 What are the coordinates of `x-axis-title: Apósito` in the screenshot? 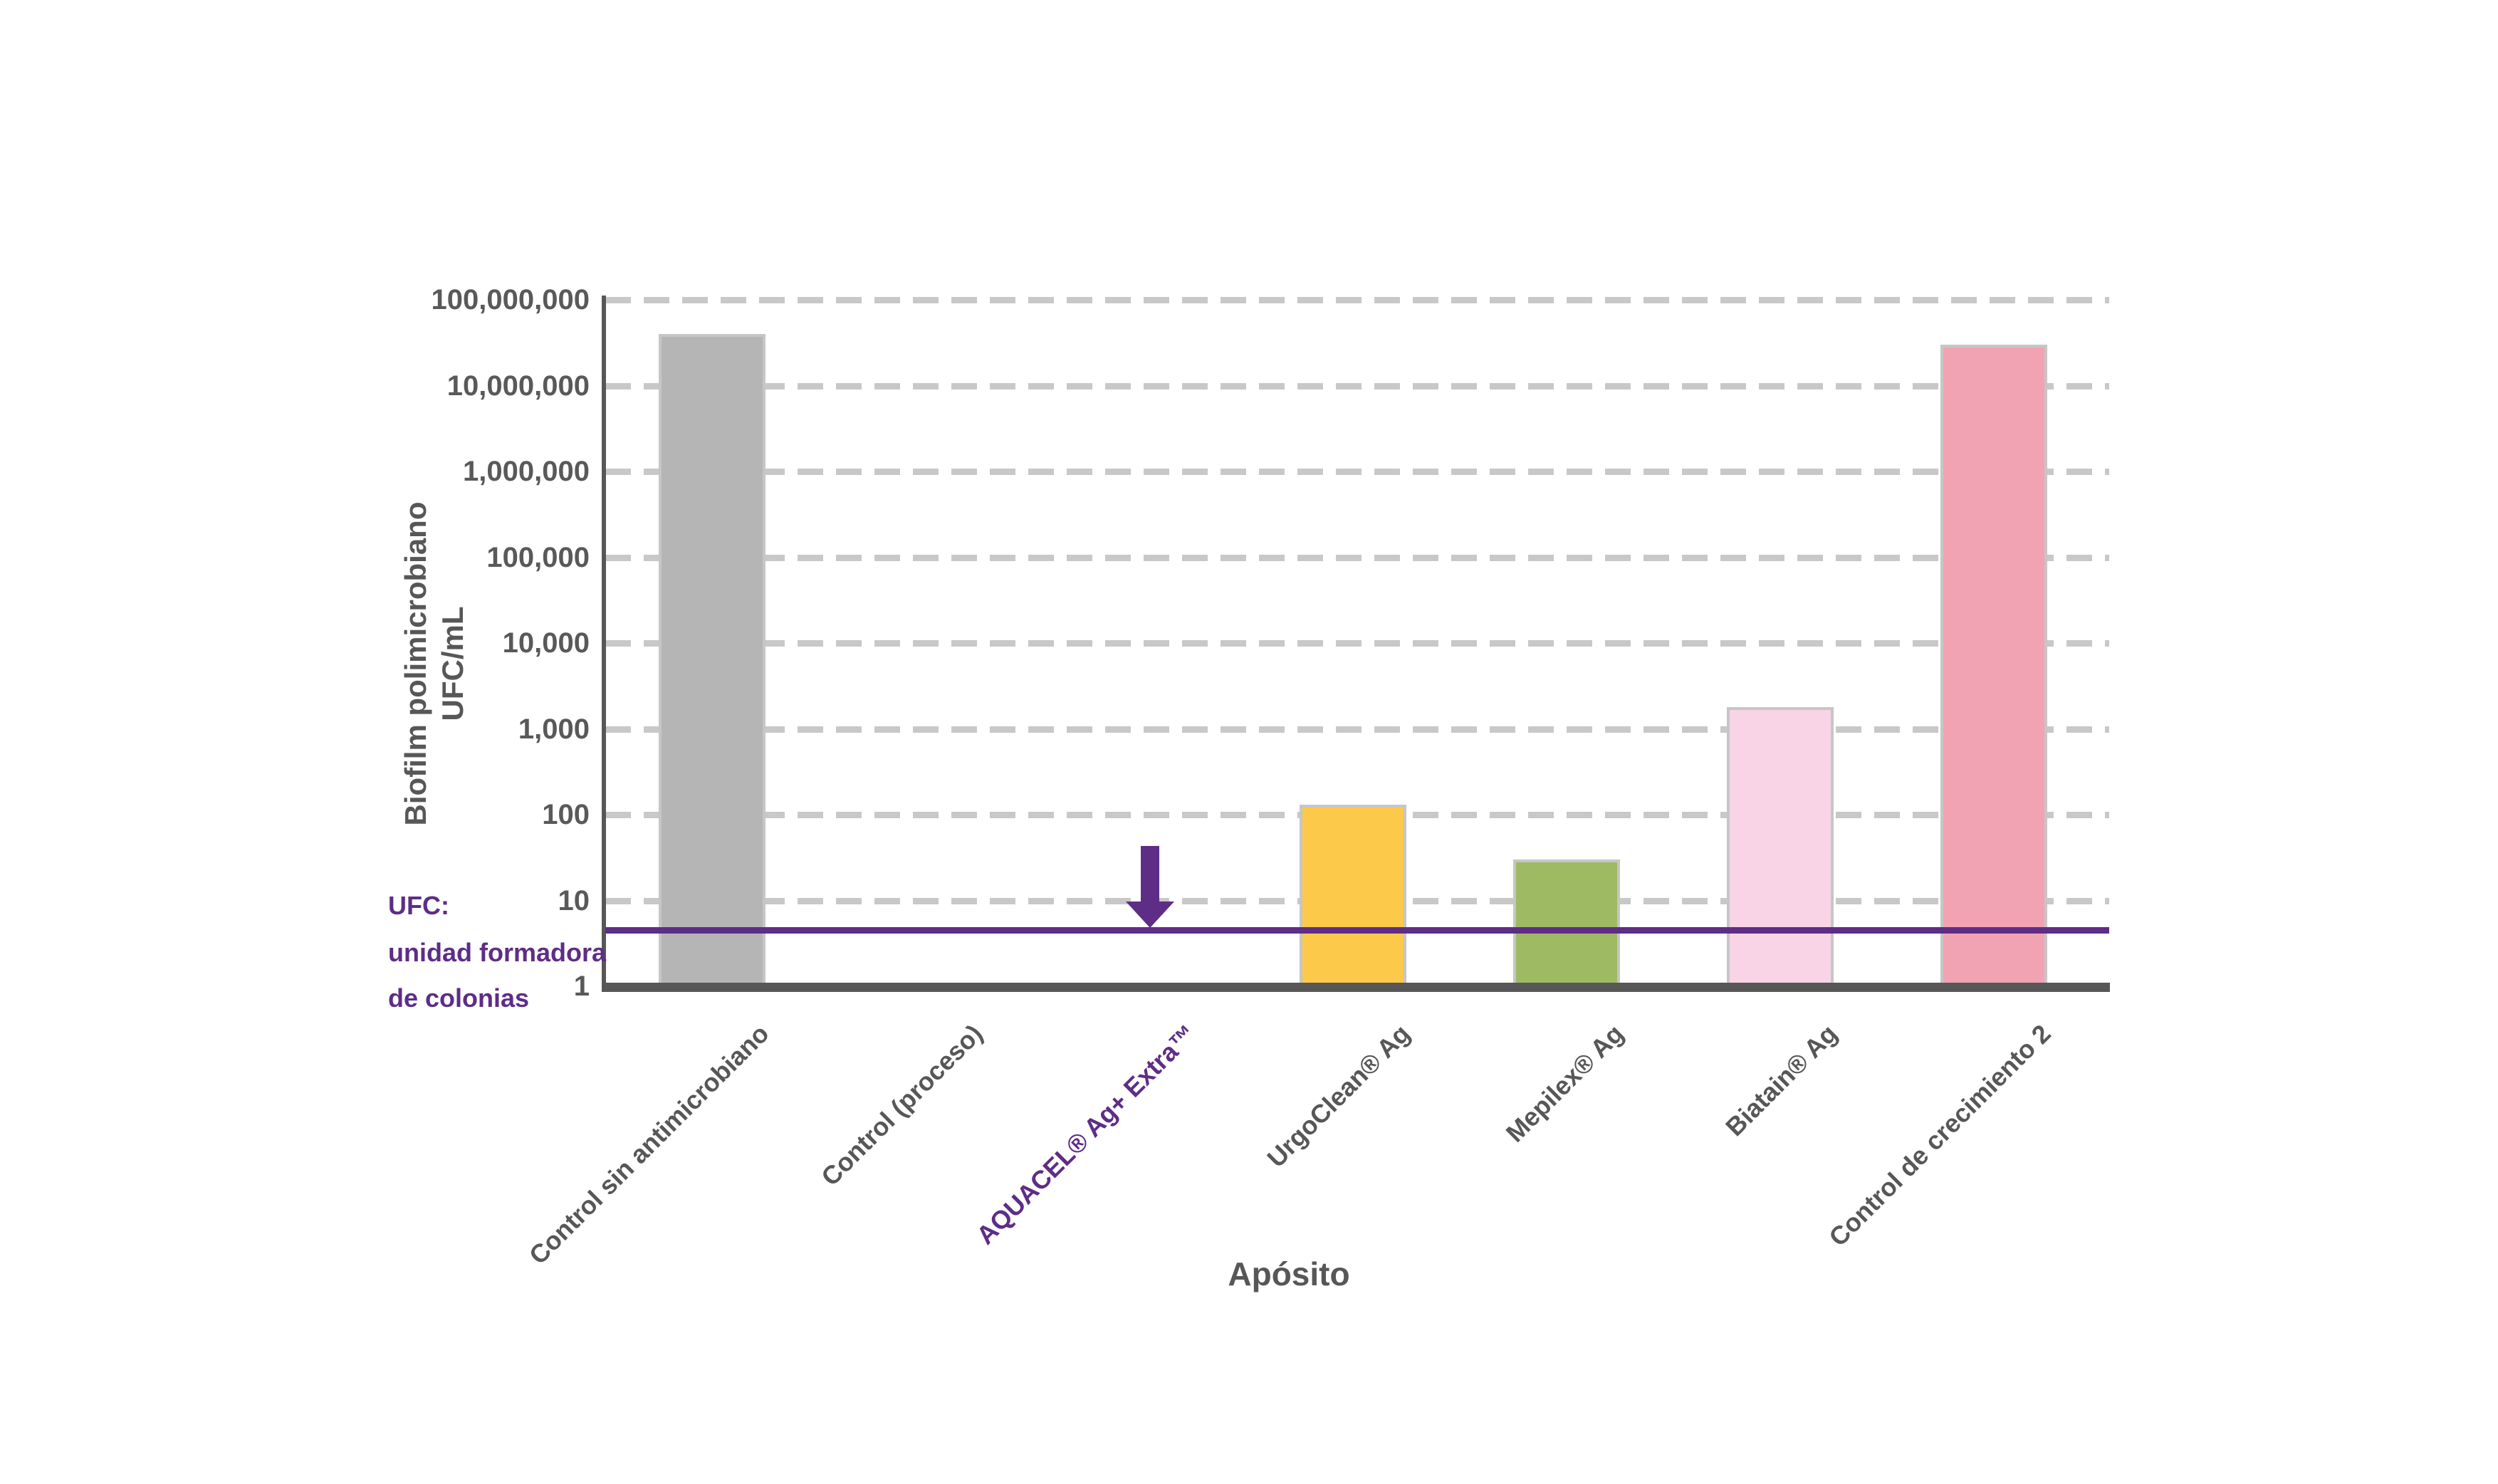 It's located at (1289, 1273).